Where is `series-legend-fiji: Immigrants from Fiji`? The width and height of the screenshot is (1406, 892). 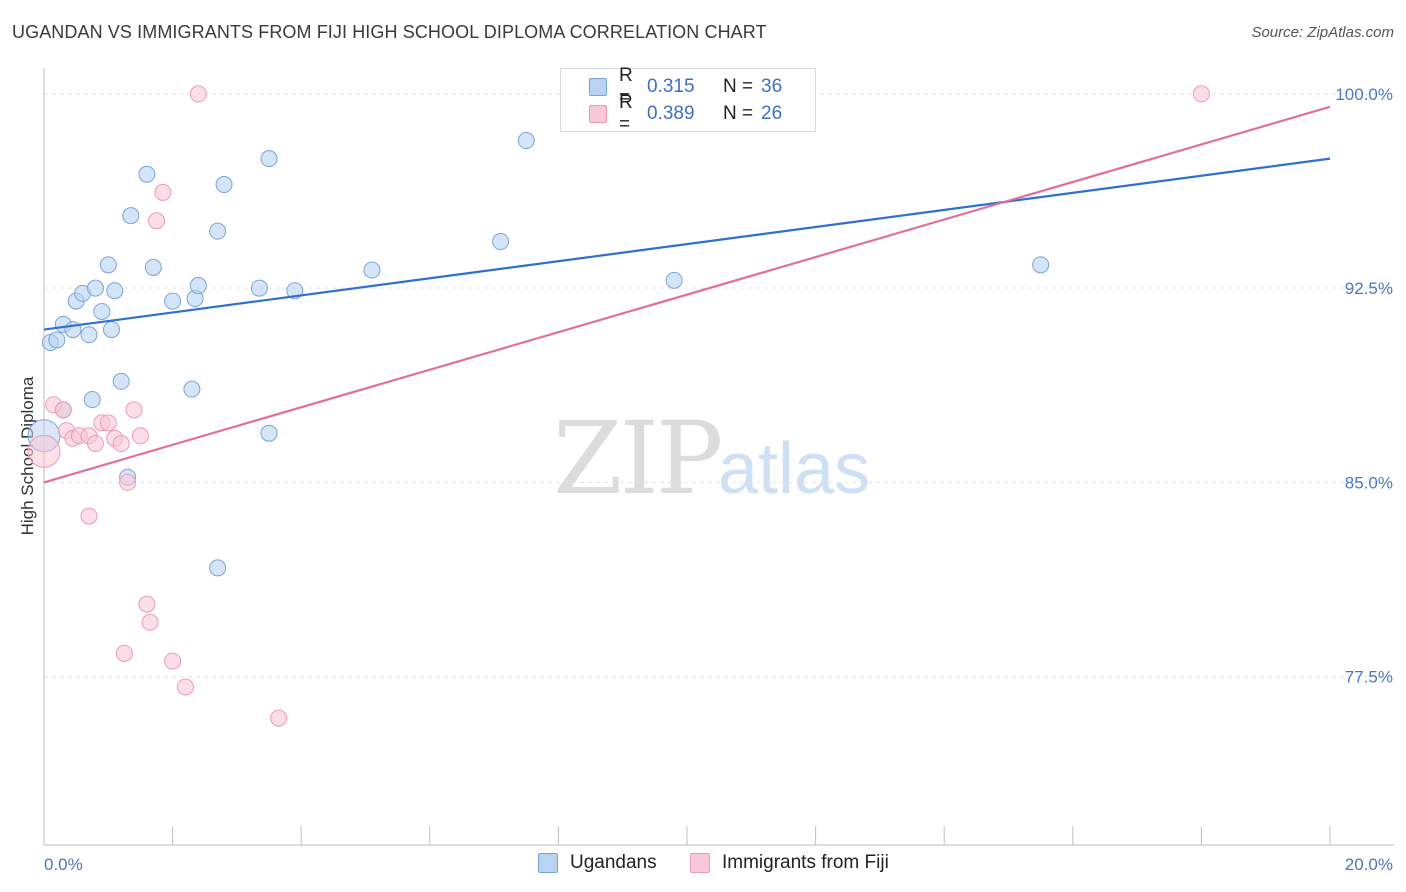
series-legend-fiji: Immigrants from Fiji is located at coordinates (789, 863).